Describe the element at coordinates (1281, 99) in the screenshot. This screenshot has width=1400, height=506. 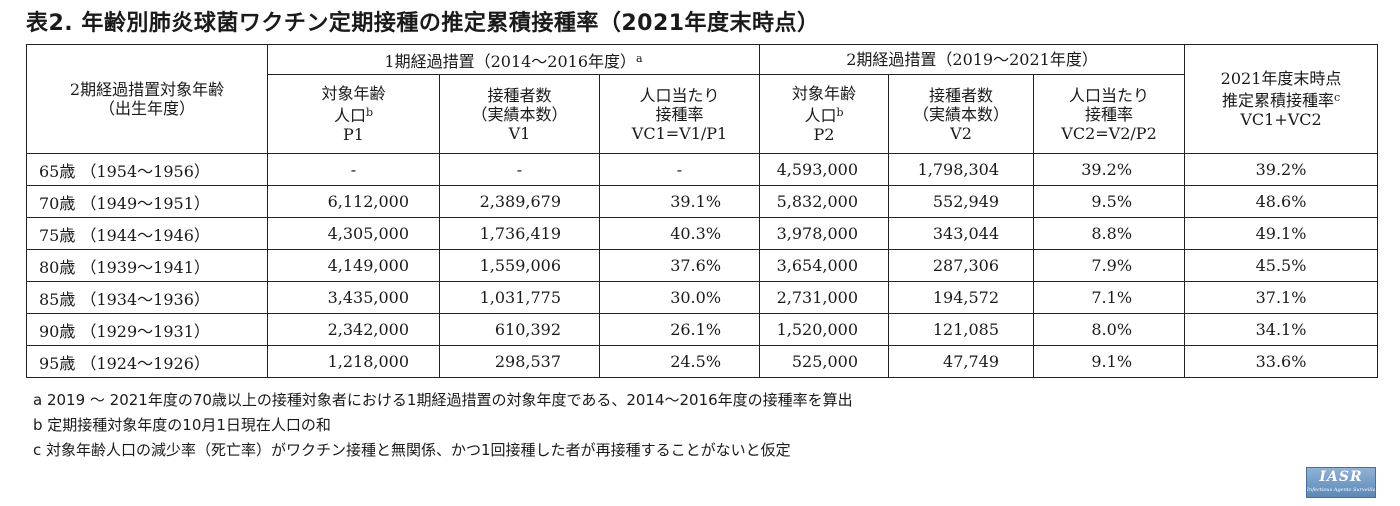
I see `header-cumulative-rate: 2021年度末時点 推定累積接種率c VC1+VC2` at that location.